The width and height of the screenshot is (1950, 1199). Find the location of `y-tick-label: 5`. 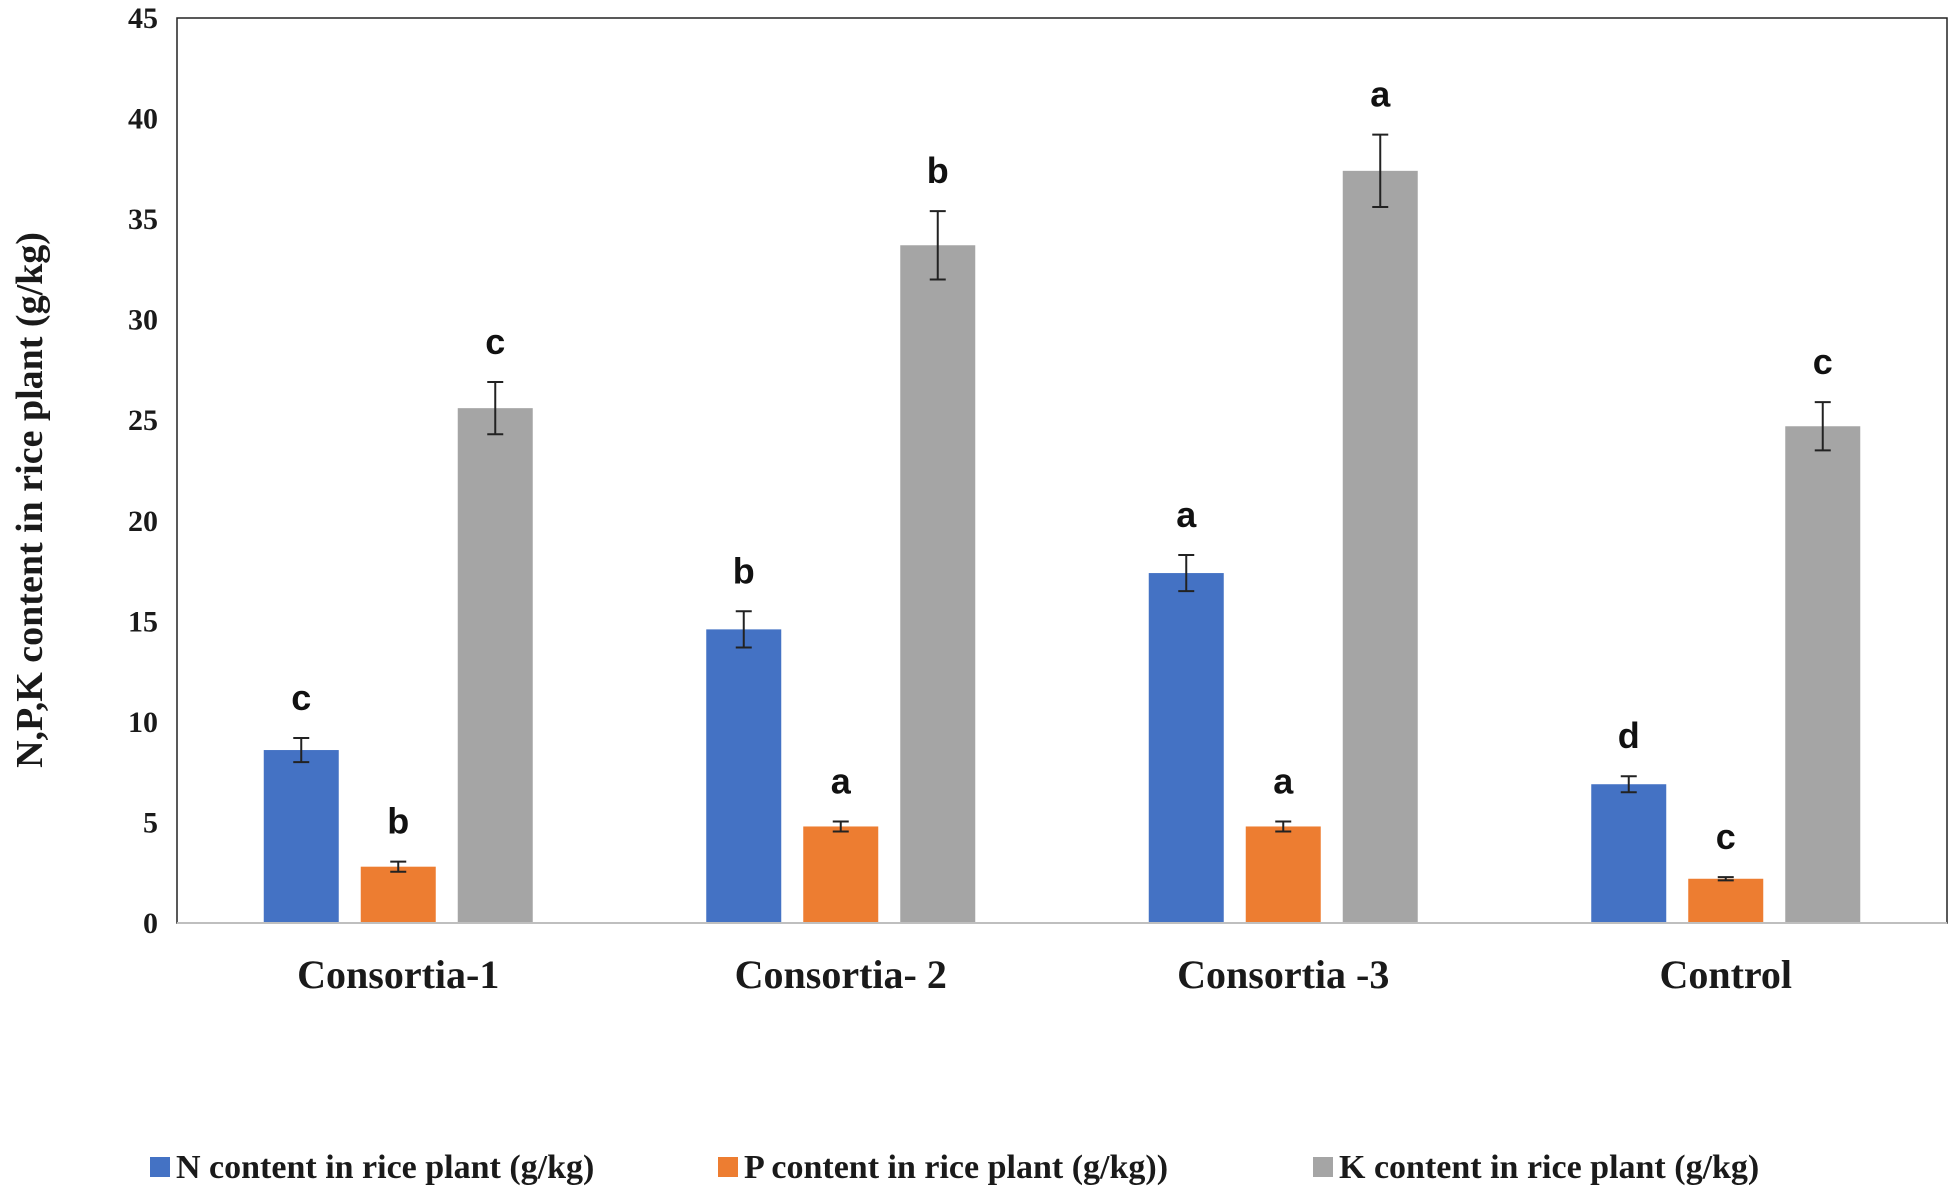

y-tick-label: 5 is located at coordinates (150, 822).